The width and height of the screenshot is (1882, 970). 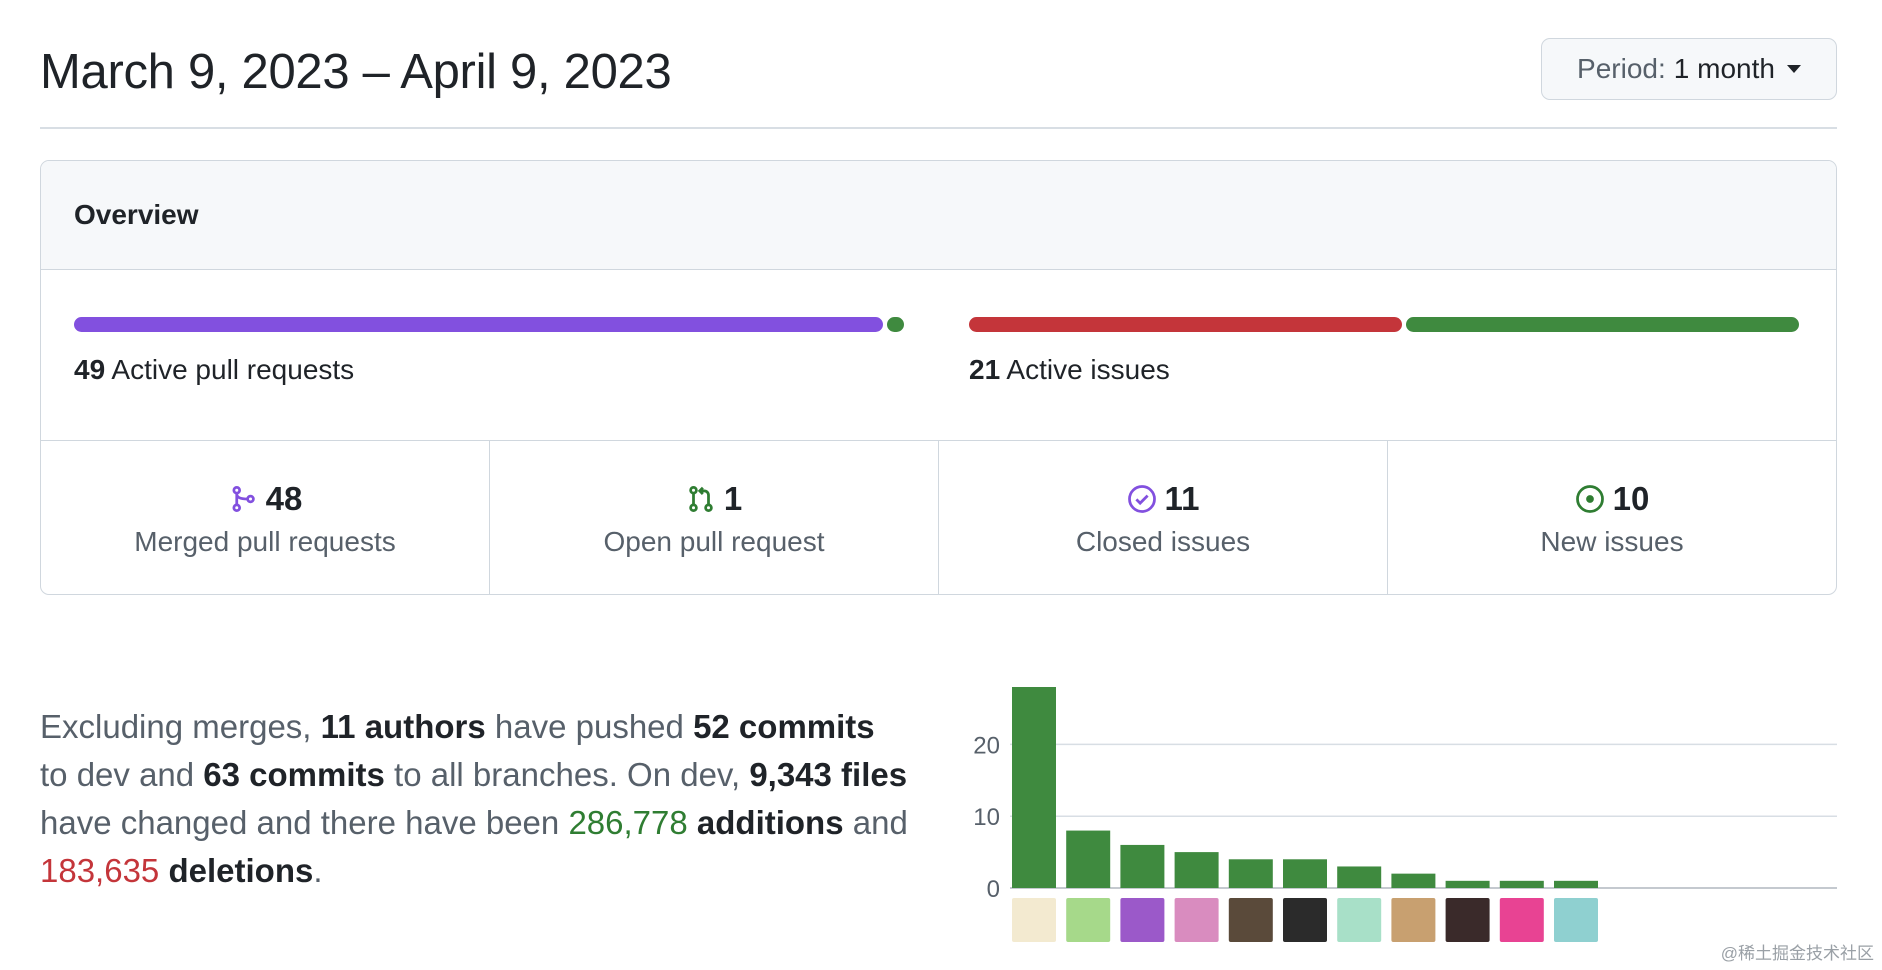 I want to click on active-issues-text: Active issues, so click(x=1088, y=369).